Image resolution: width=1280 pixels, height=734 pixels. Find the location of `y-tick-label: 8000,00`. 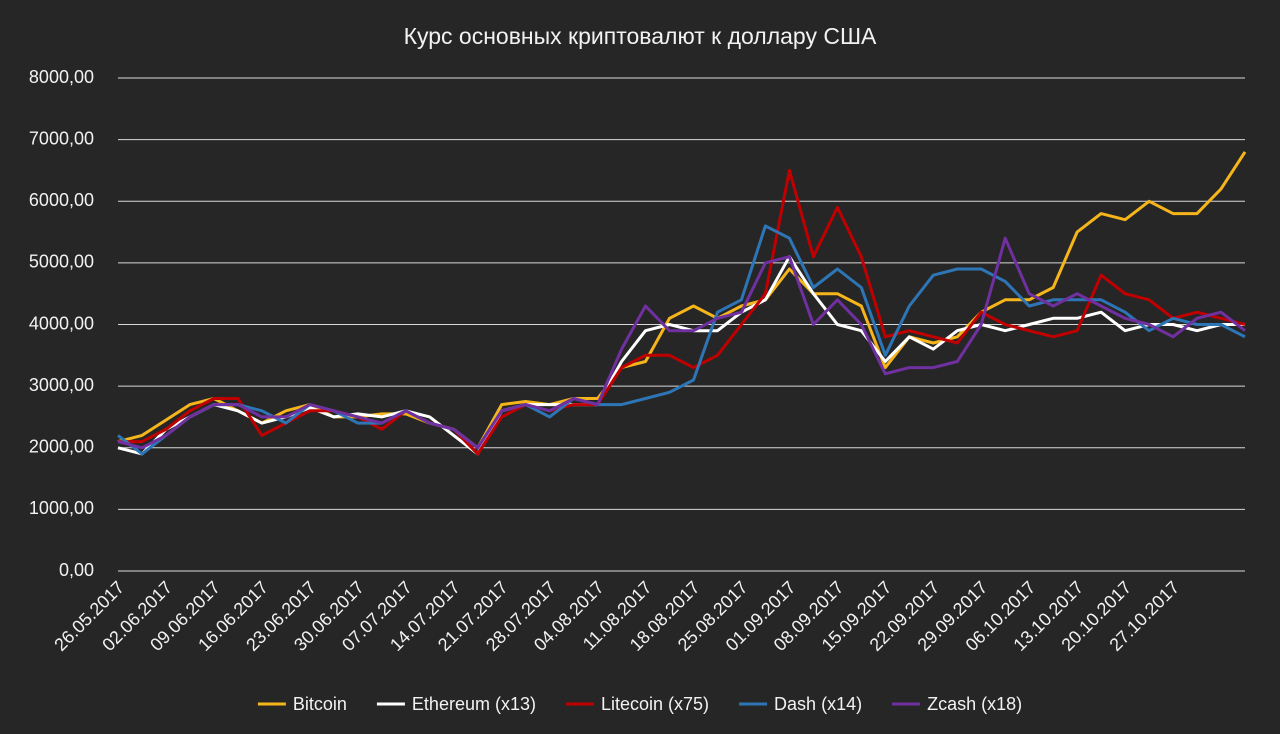

y-tick-label: 8000,00 is located at coordinates (61, 77).